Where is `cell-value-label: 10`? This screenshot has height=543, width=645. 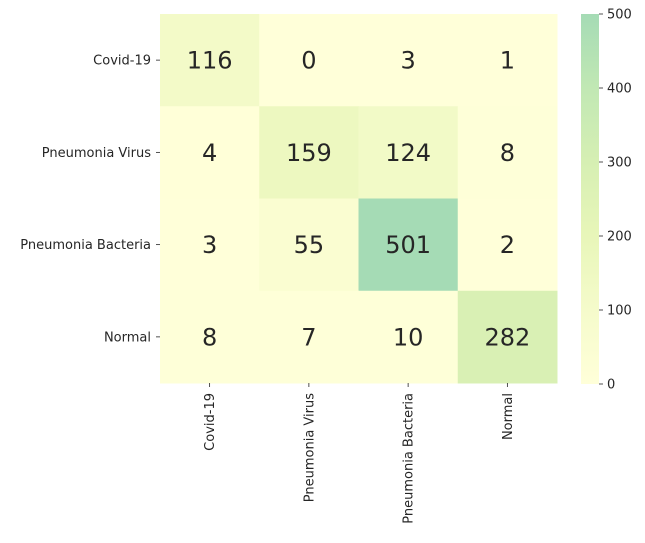
cell-value-label: 10 is located at coordinates (408, 337).